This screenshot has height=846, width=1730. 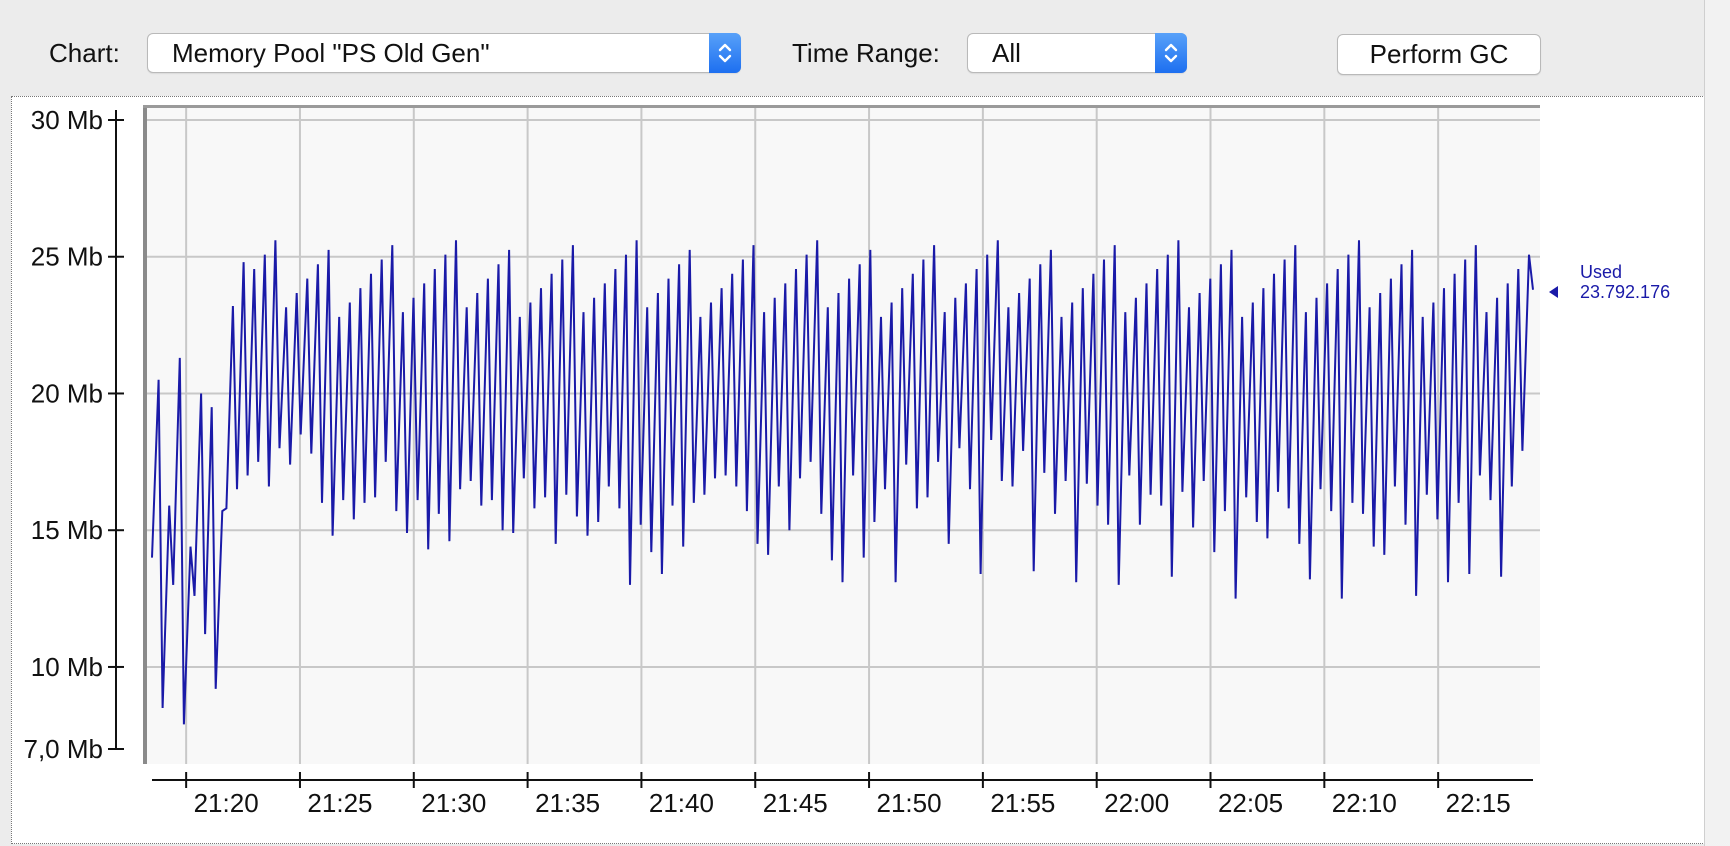 What do you see at coordinates (1006, 53) in the screenshot?
I see `time-range-select-value: All` at bounding box center [1006, 53].